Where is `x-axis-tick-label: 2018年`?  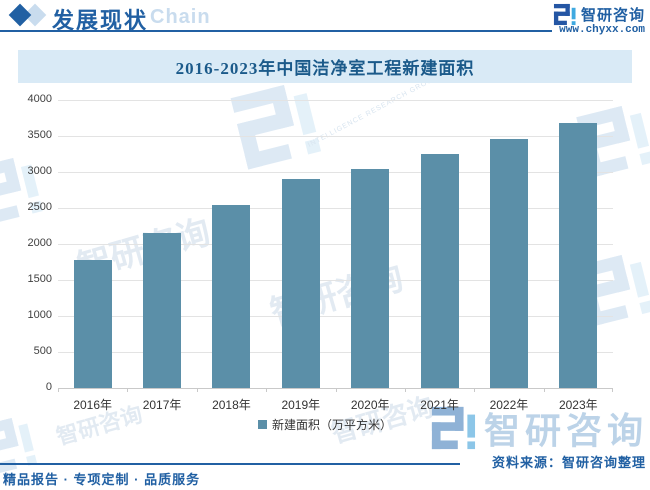
x-axis-tick-label: 2018年 is located at coordinates (231, 405).